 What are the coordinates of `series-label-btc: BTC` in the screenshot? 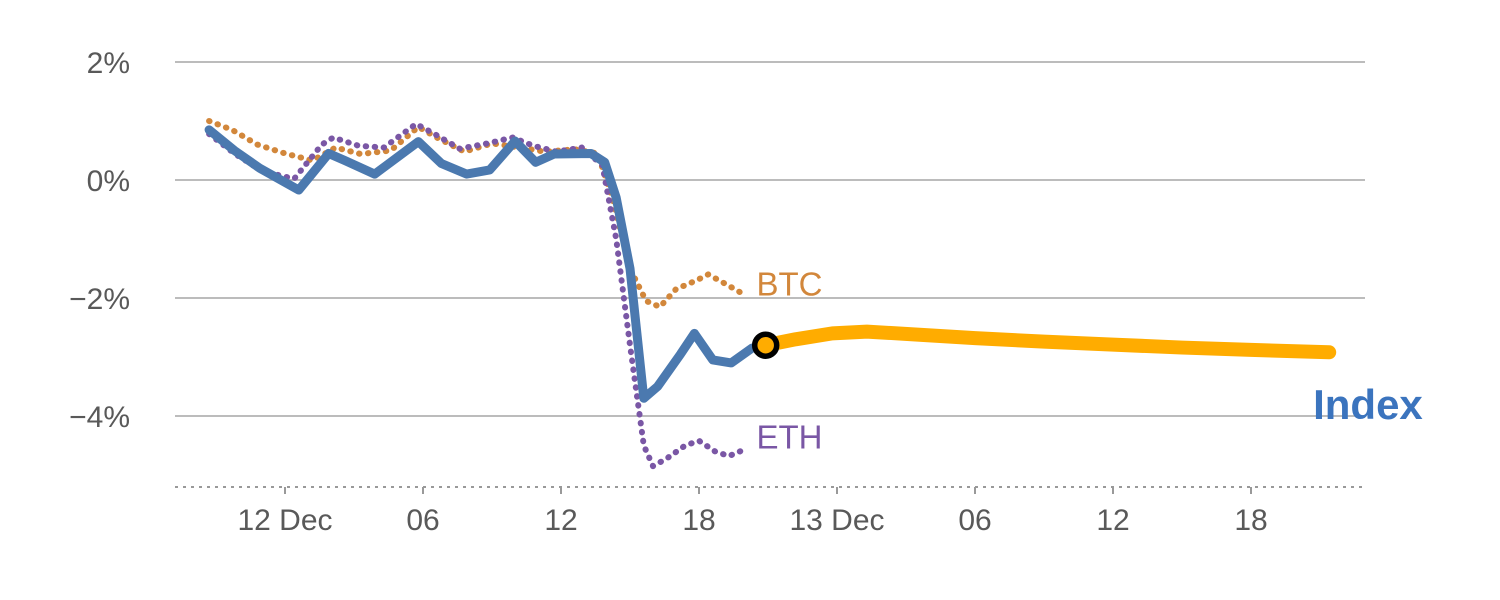 It's located at (790, 283).